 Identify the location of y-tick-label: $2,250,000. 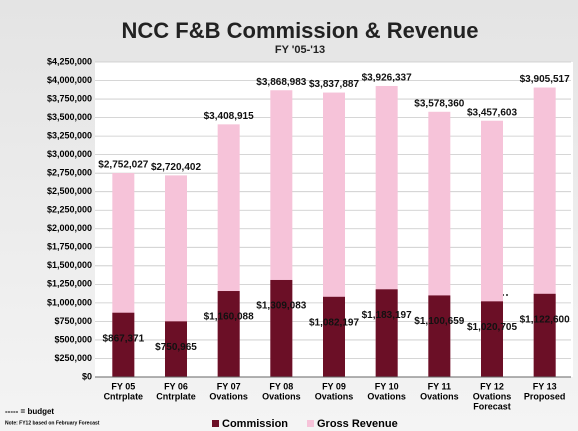
(69, 210).